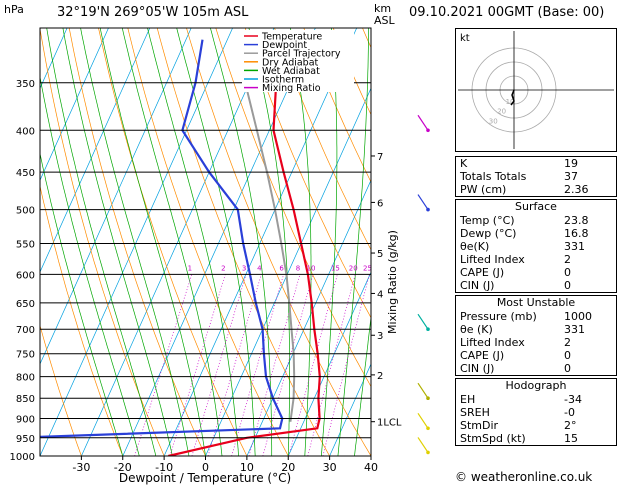 This screenshot has height=486, width=629. Describe the element at coordinates (498, 316) in the screenshot. I see `most-unstable-key: Pressure (mb)` at that location.